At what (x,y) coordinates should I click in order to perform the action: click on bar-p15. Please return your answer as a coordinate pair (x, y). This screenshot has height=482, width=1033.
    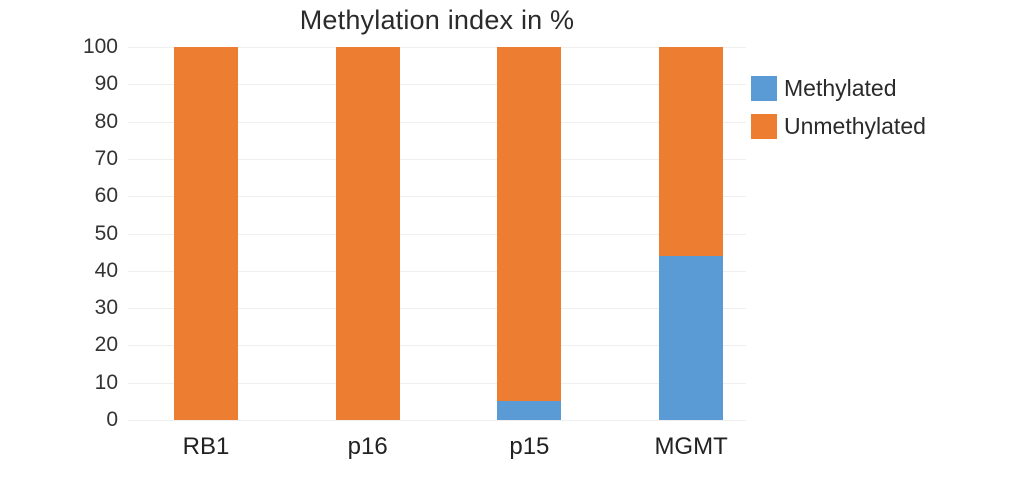
    Looking at the image, I should click on (529, 233).